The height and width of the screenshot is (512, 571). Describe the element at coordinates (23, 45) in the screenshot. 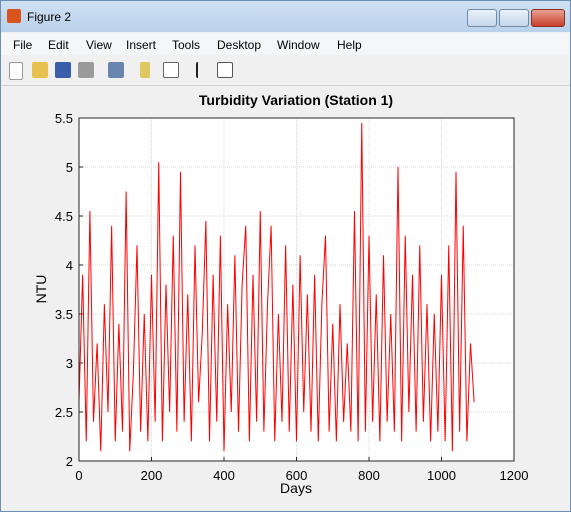

I see `menu-item: File` at that location.